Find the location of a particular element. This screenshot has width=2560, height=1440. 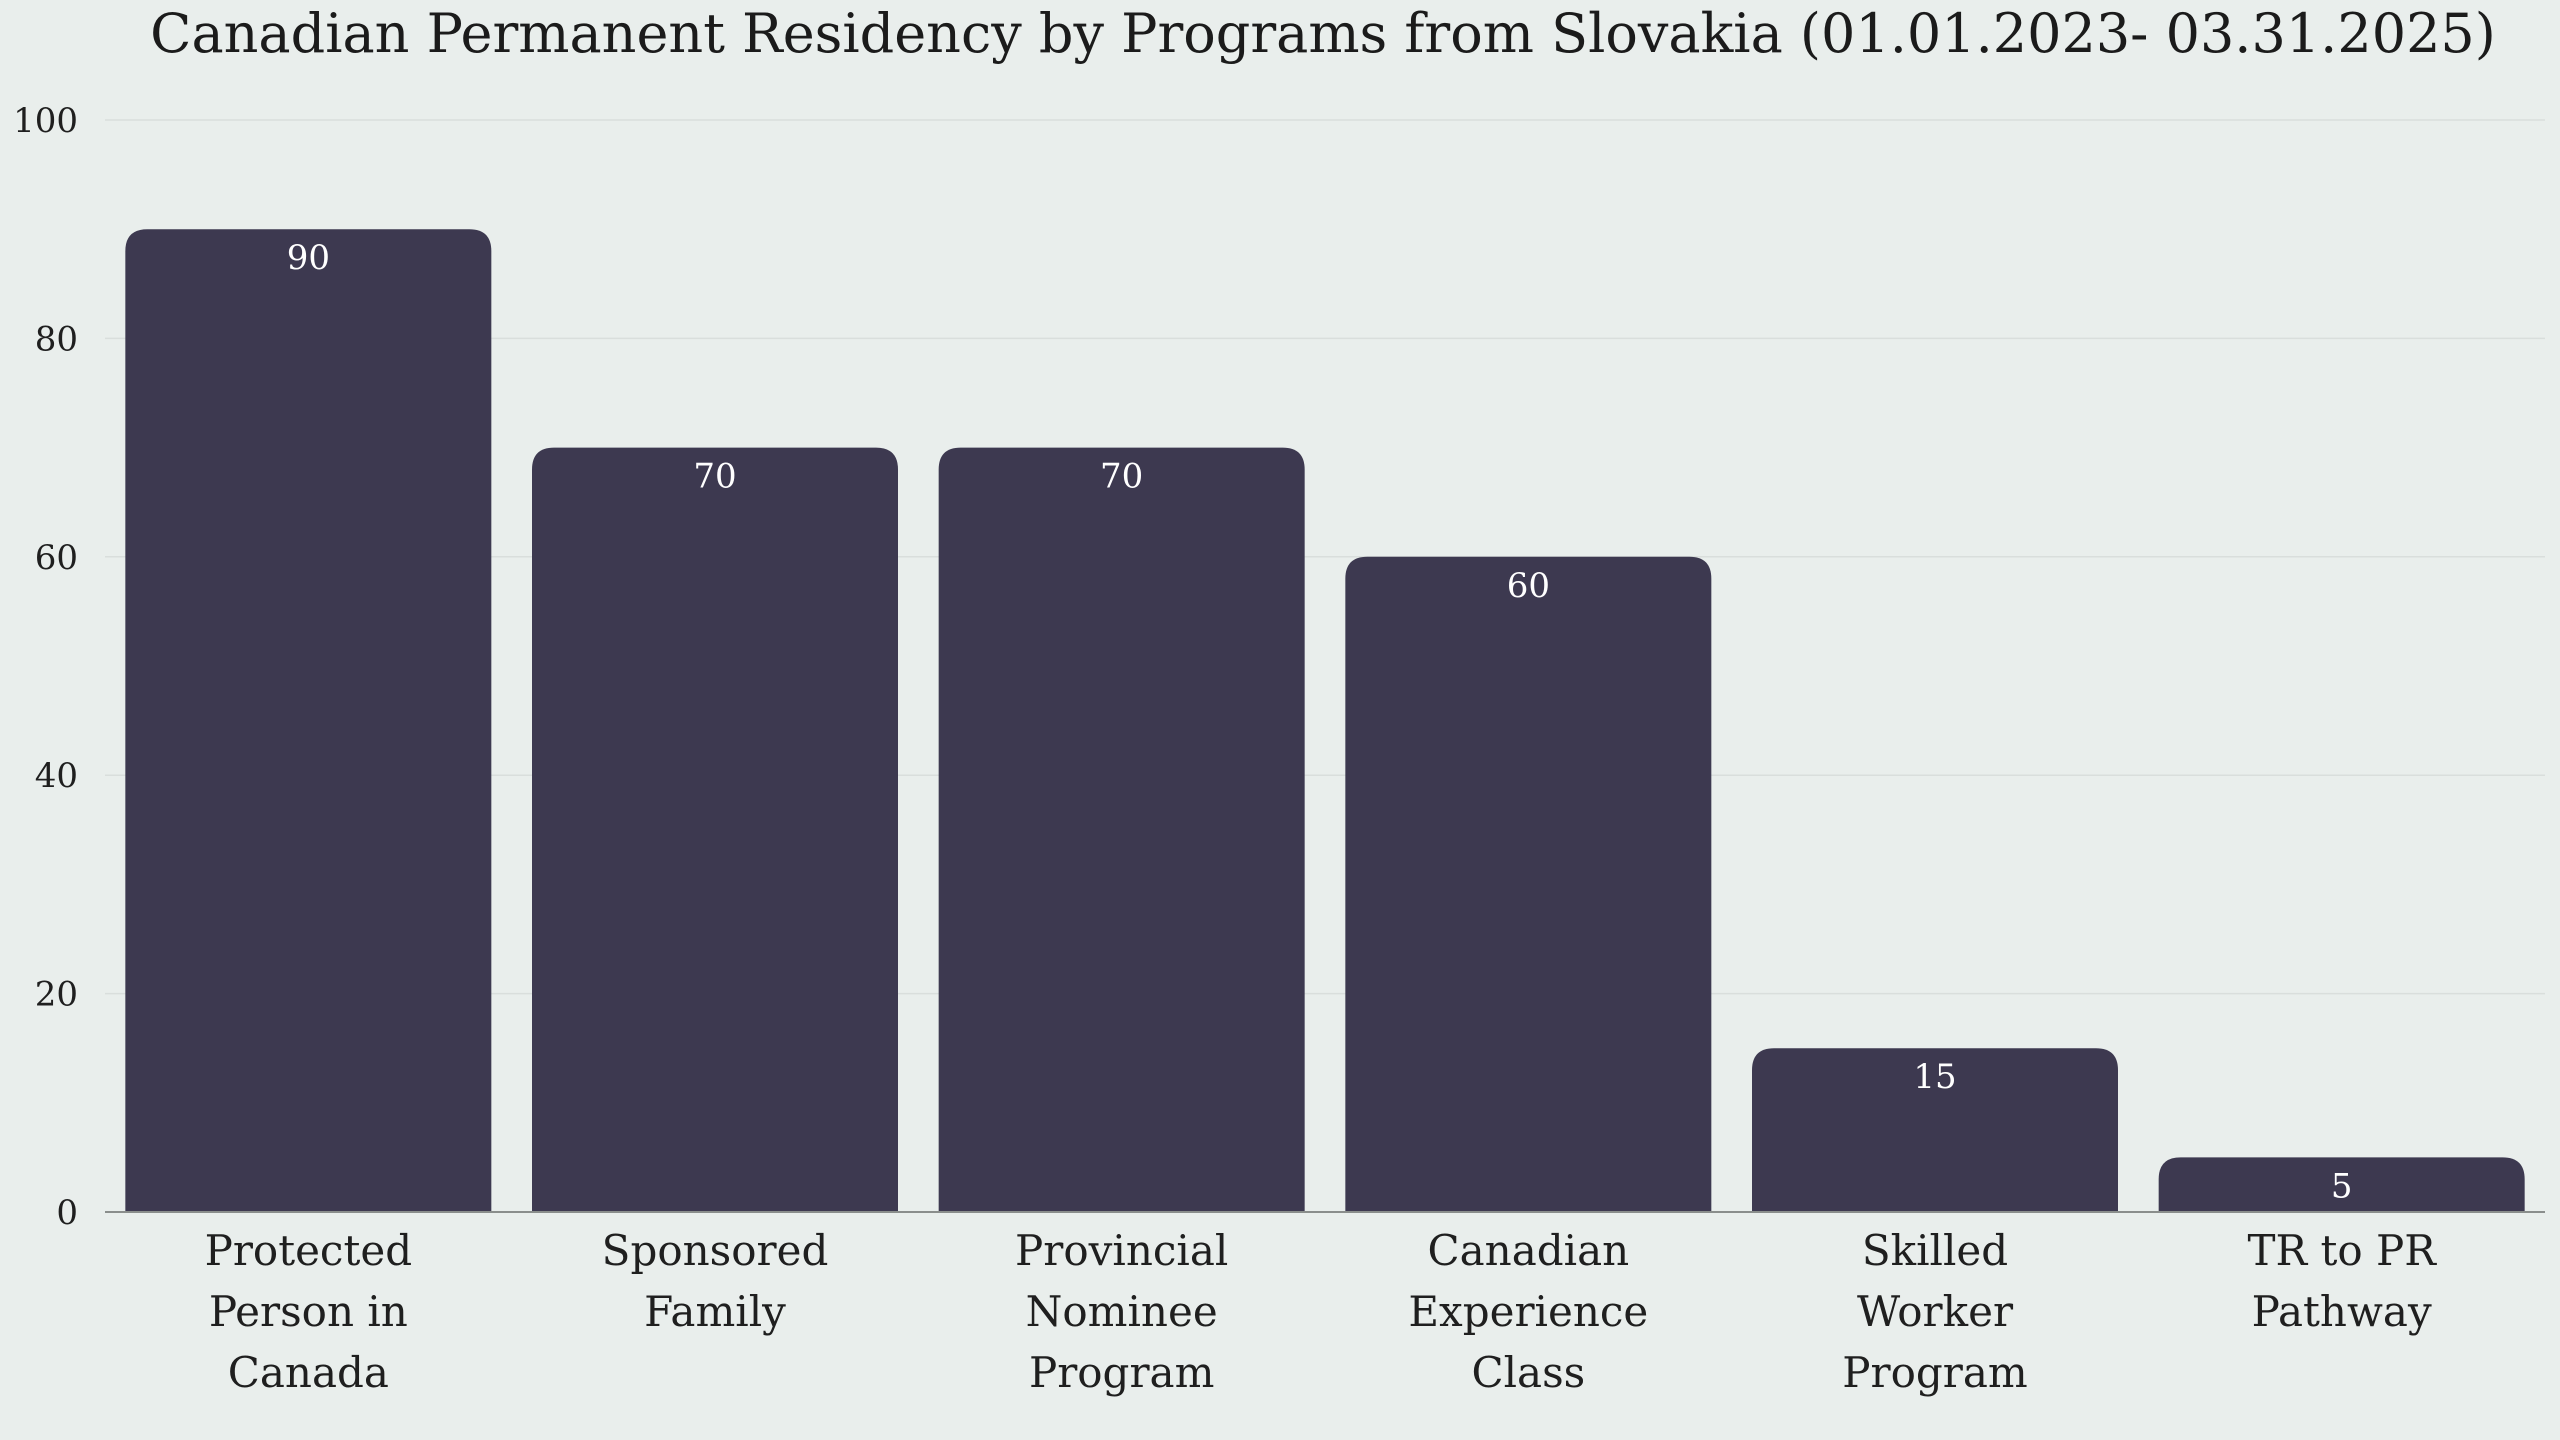

x-tick-label-line: Experience is located at coordinates (1528, 1311).